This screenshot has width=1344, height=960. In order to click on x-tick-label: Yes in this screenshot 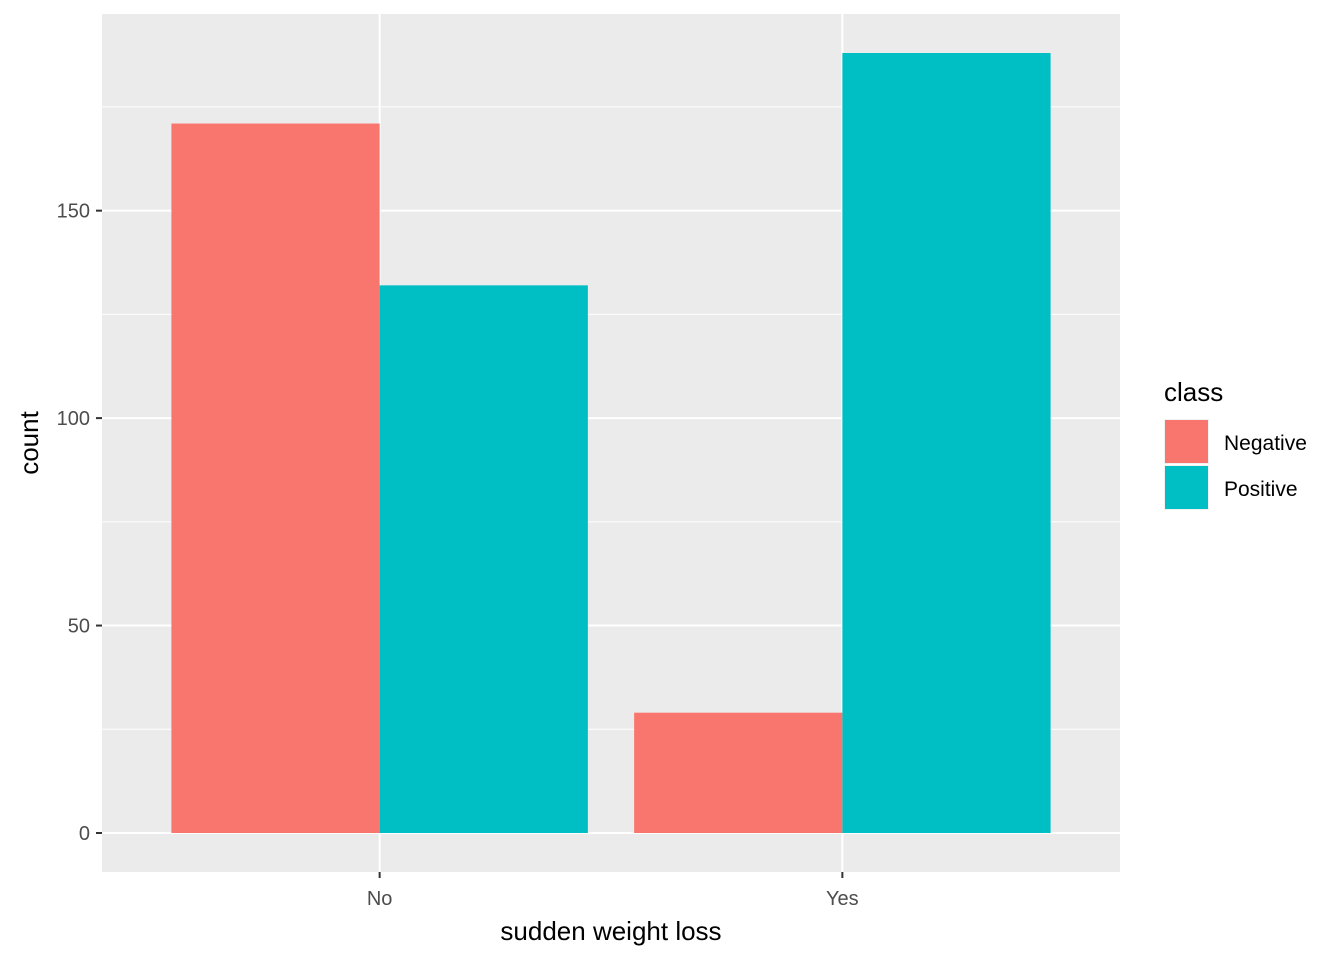, I will do `click(842, 899)`.